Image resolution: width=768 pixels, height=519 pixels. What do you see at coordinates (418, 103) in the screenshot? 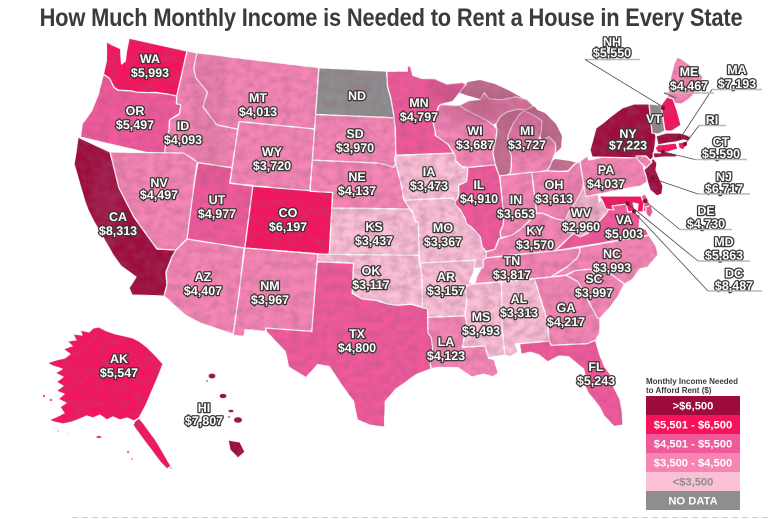
I see `svg-text: MN` at bounding box center [418, 103].